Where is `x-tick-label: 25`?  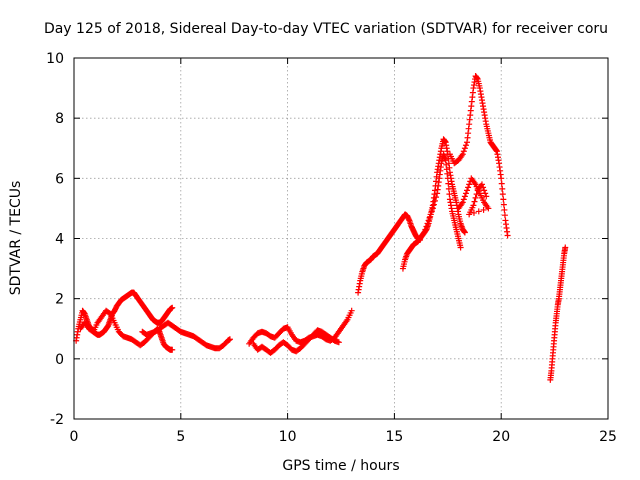 x-tick-label: 25 is located at coordinates (608, 437).